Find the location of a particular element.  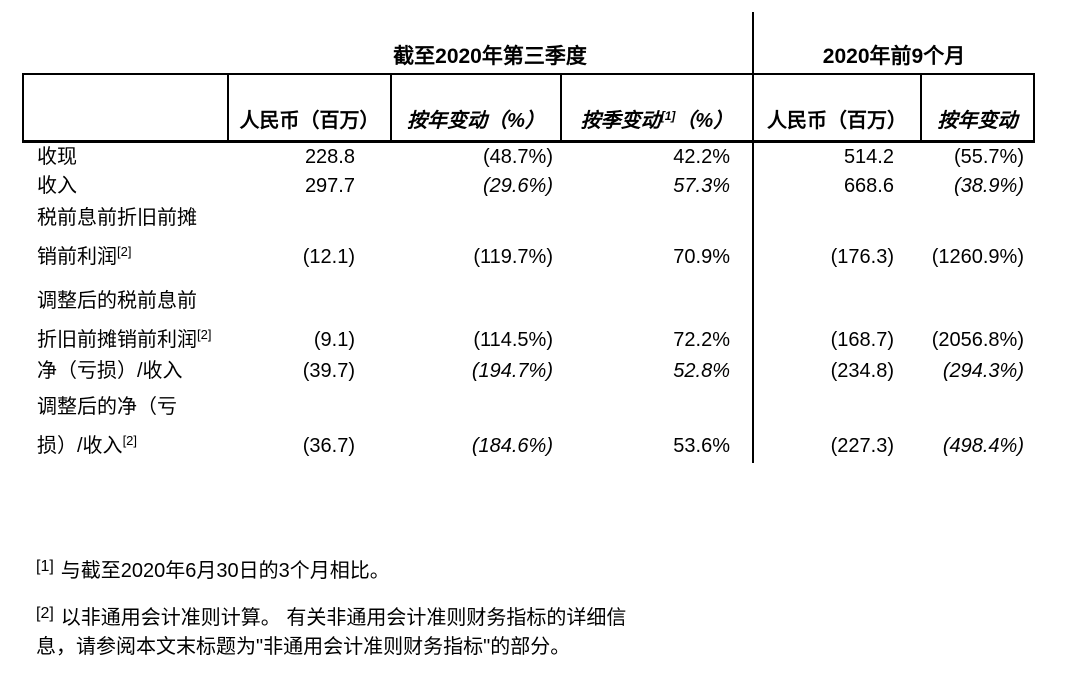

cell-value: (184.6%) is located at coordinates (512, 446).